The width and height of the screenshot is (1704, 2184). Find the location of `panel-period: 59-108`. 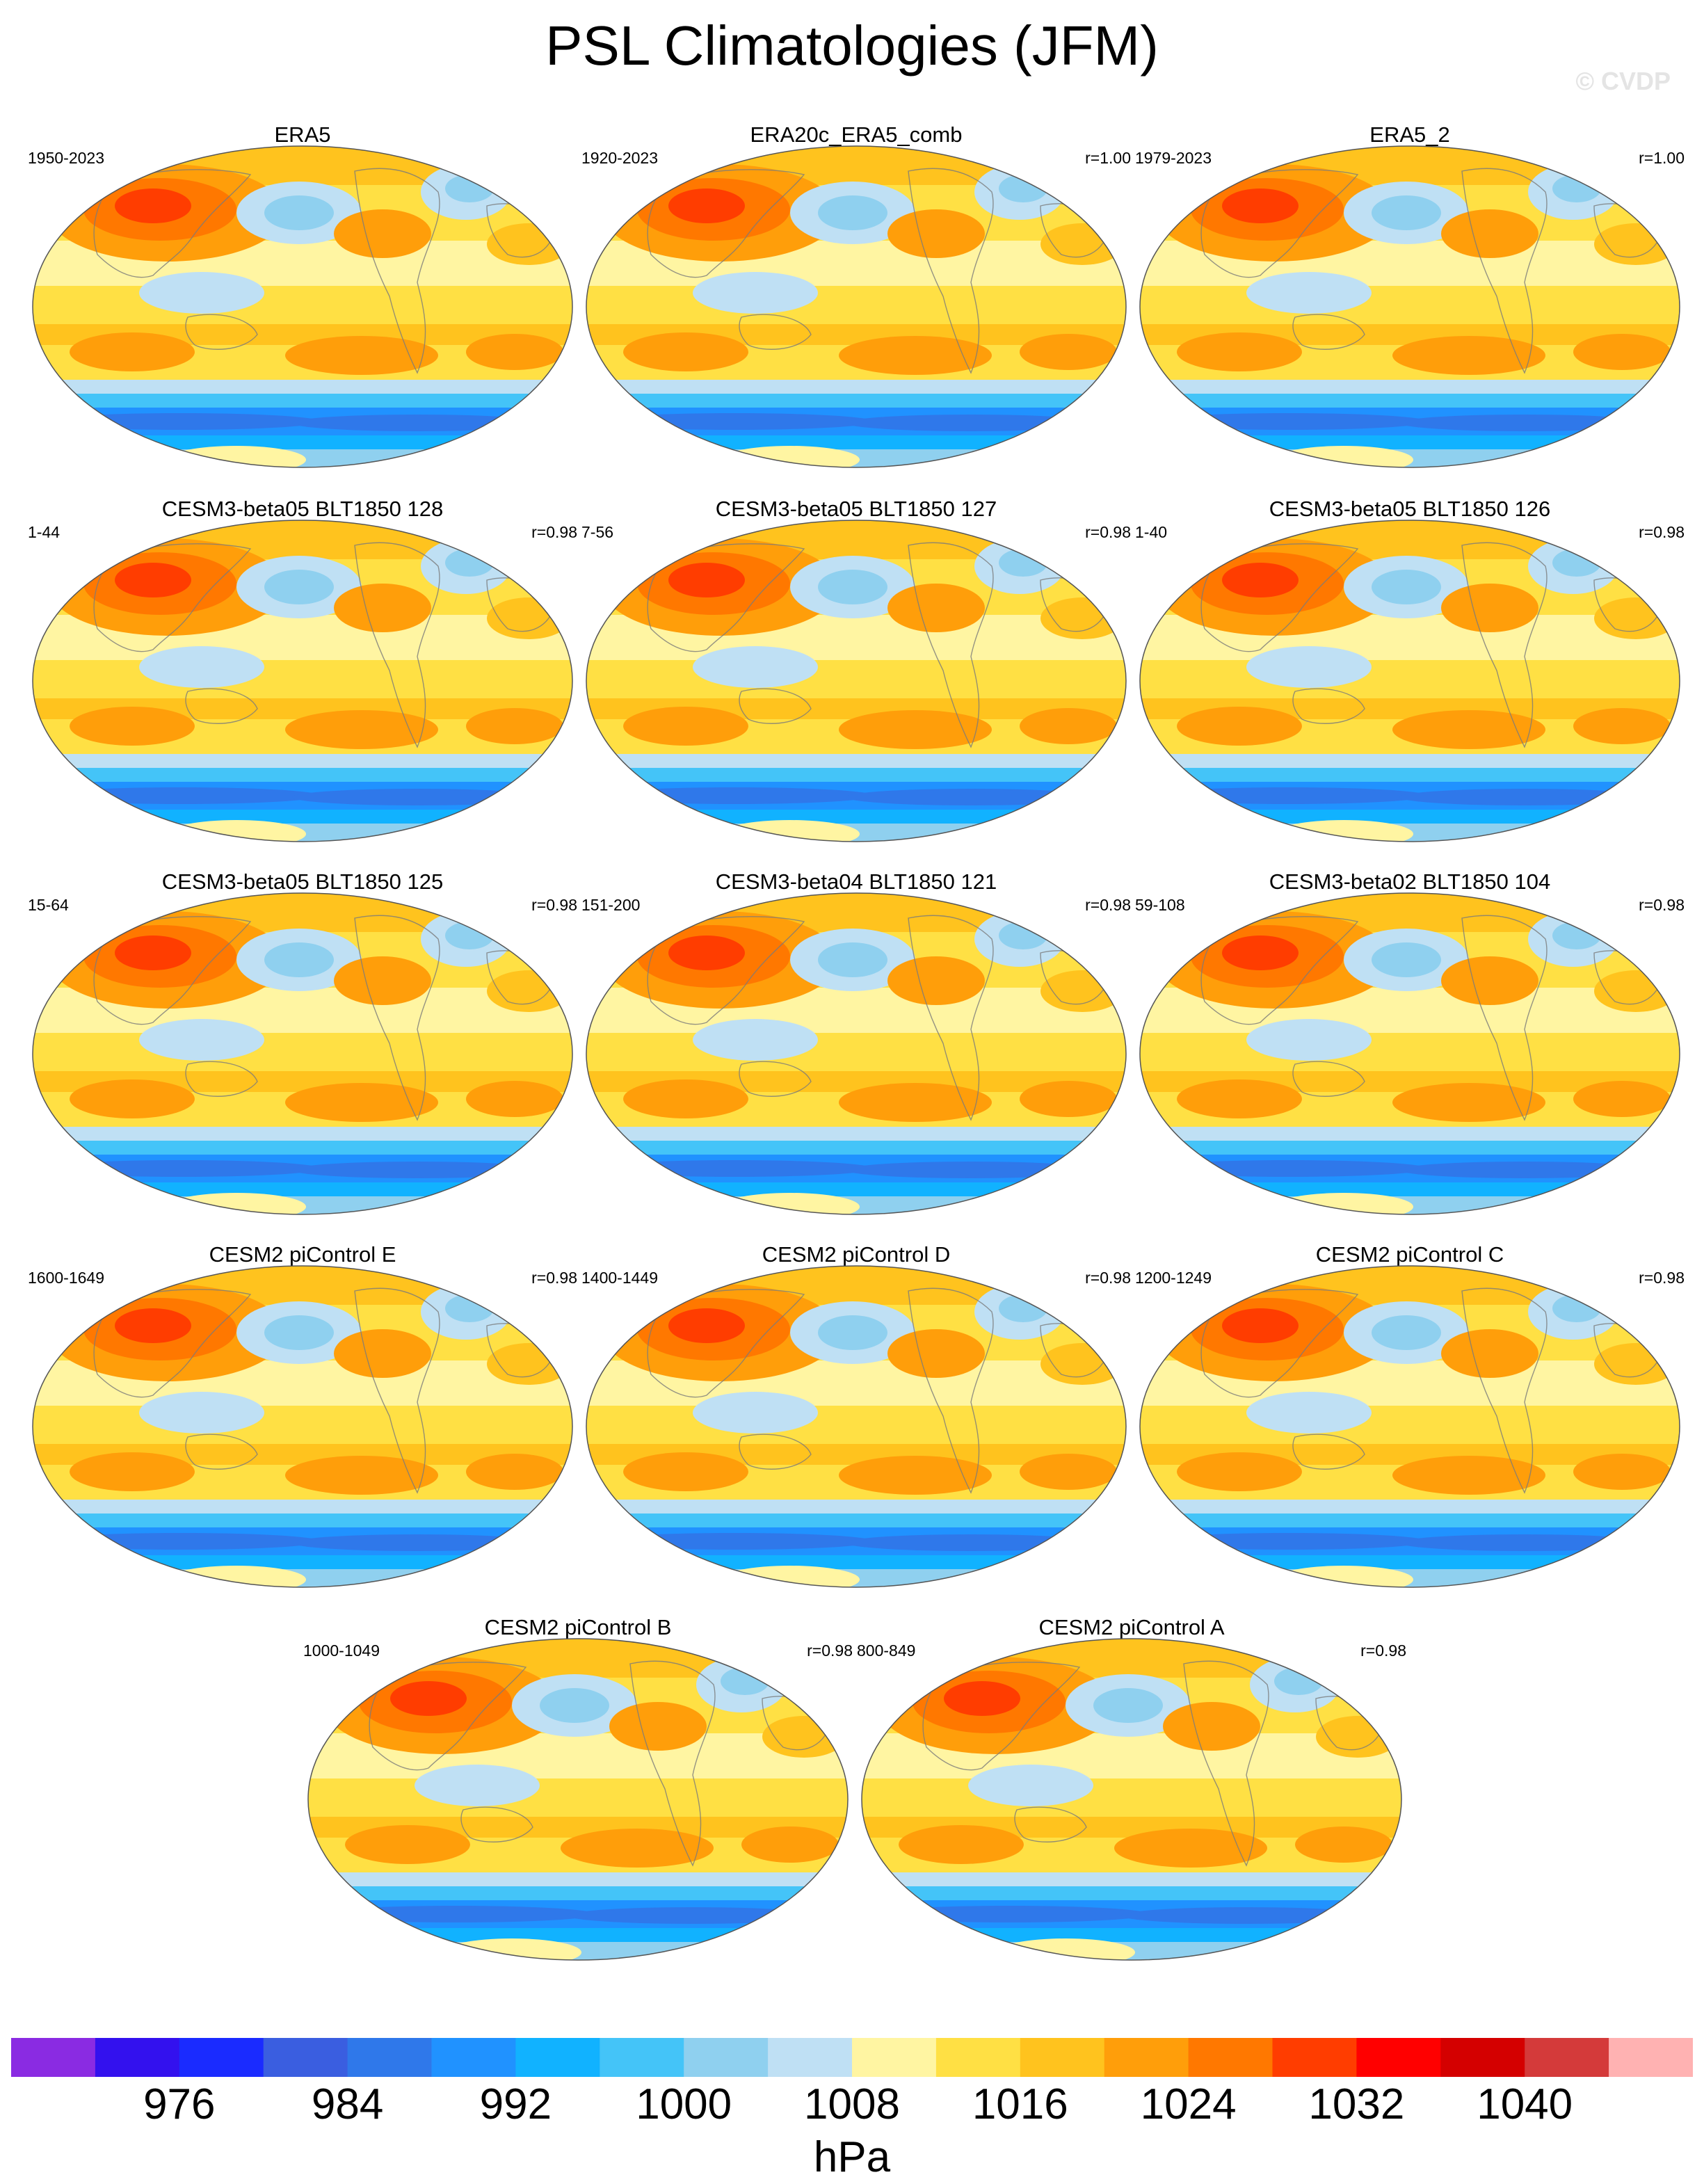

panel-period: 59-108 is located at coordinates (1160, 905).